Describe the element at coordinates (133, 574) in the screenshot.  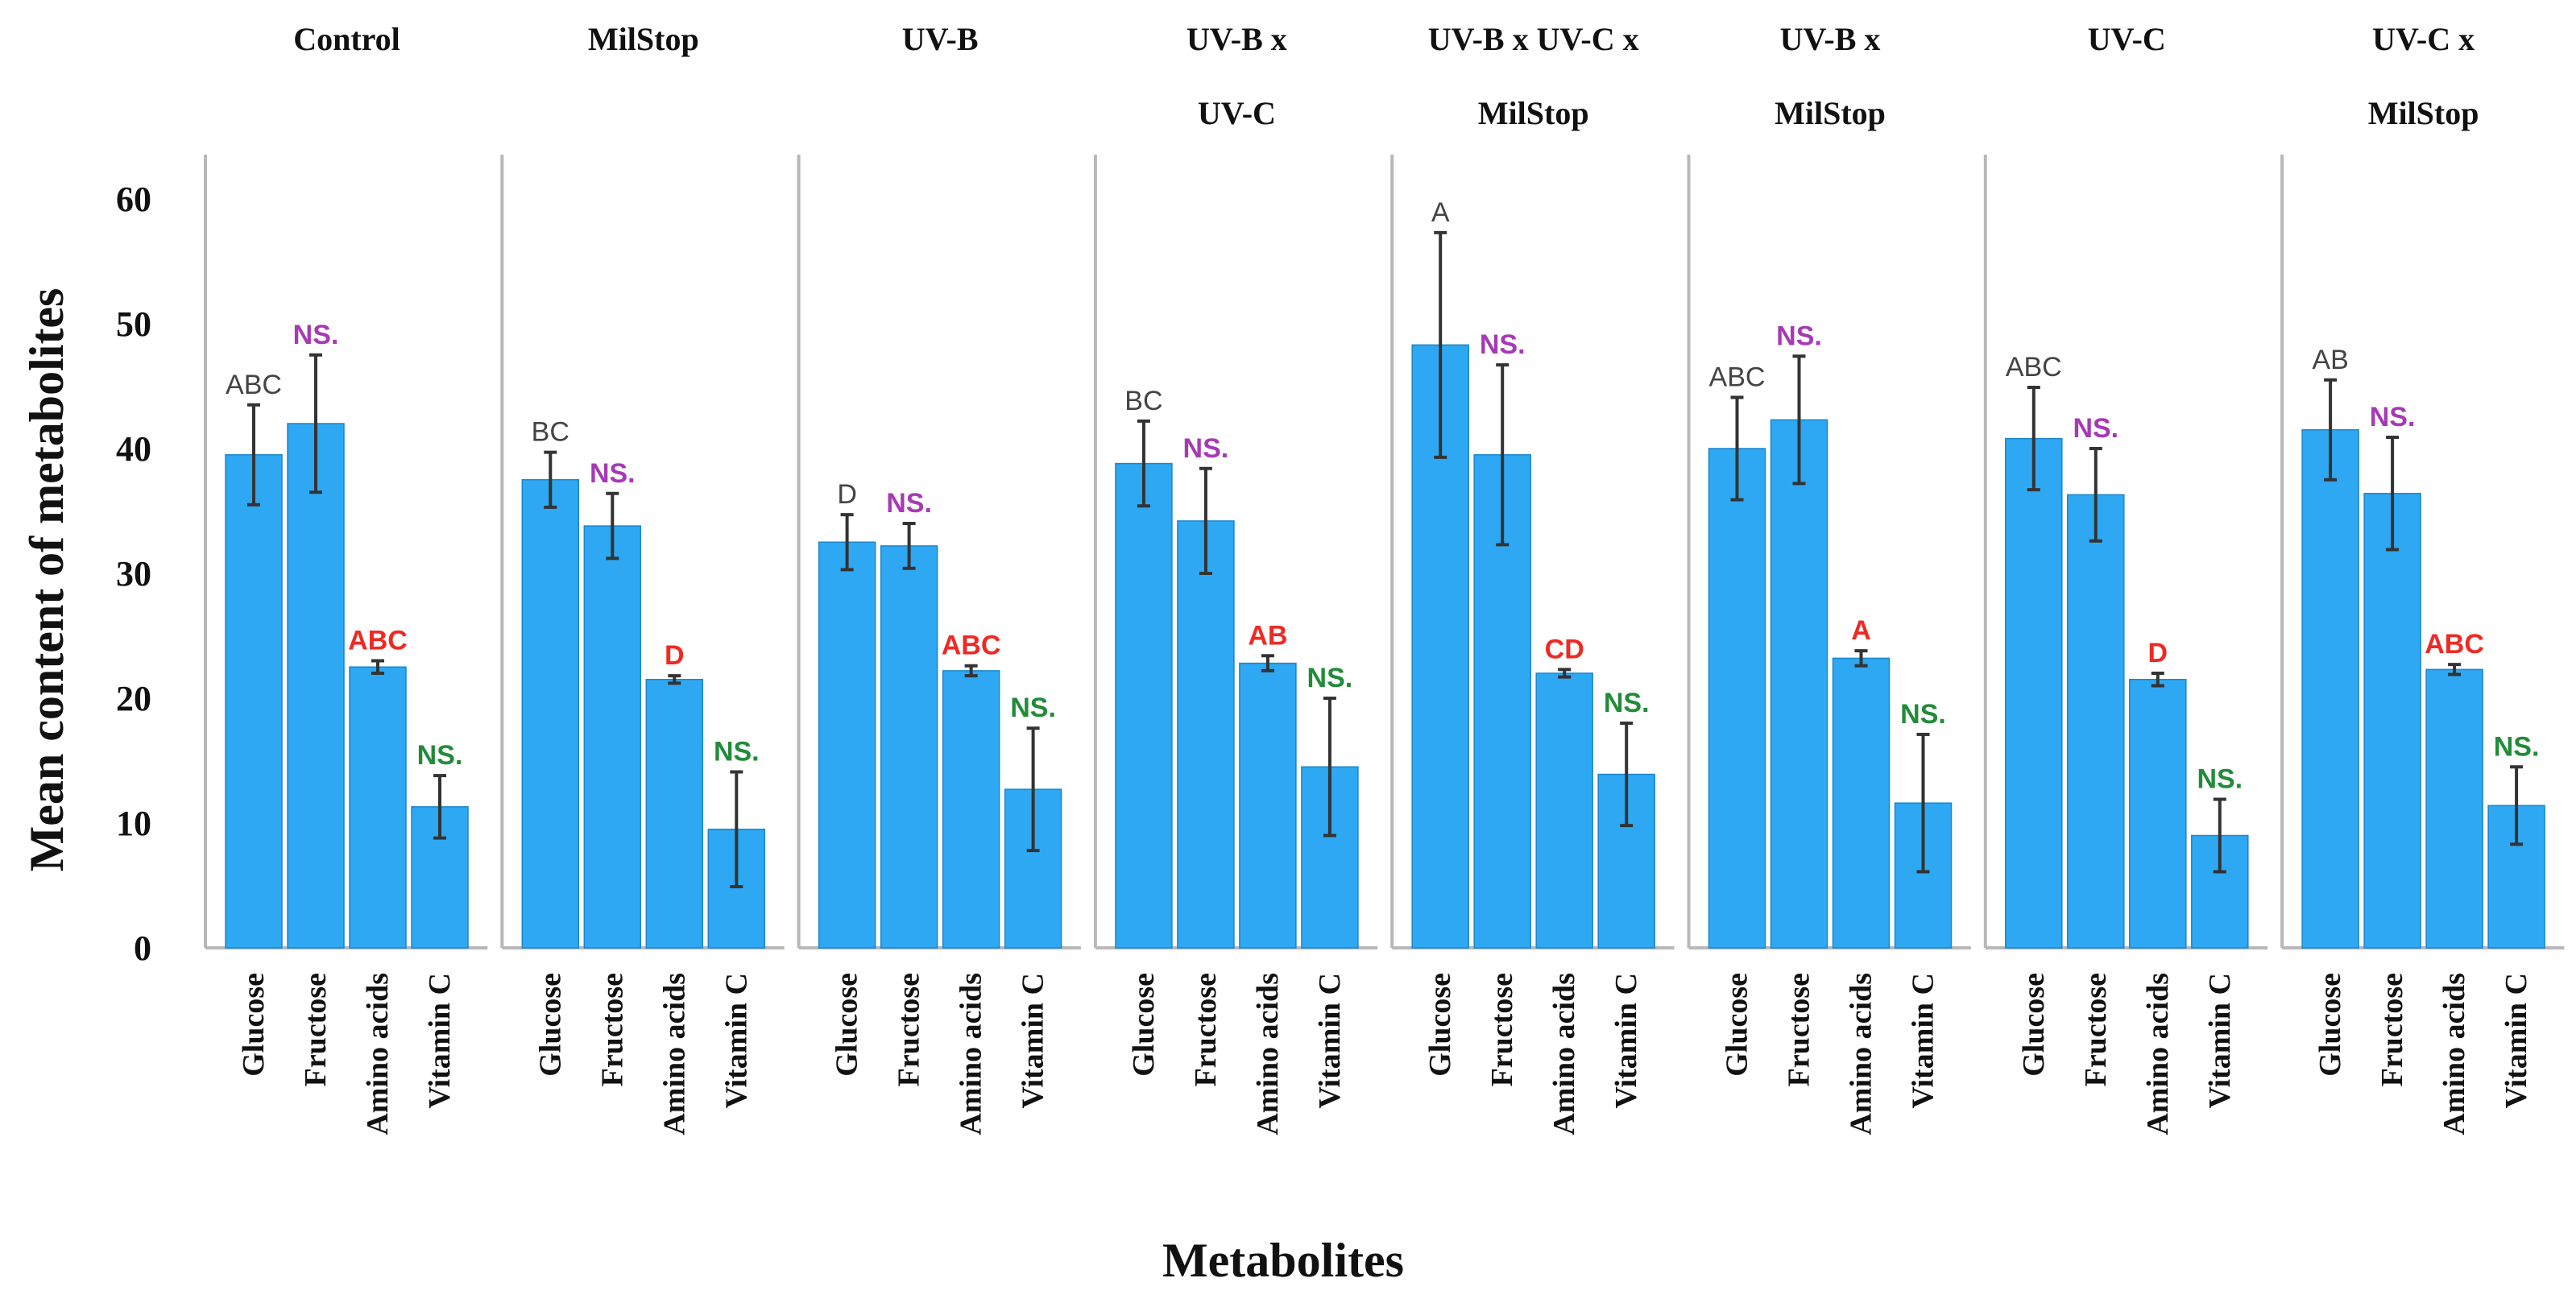
I see `y-tick-label: 30` at that location.